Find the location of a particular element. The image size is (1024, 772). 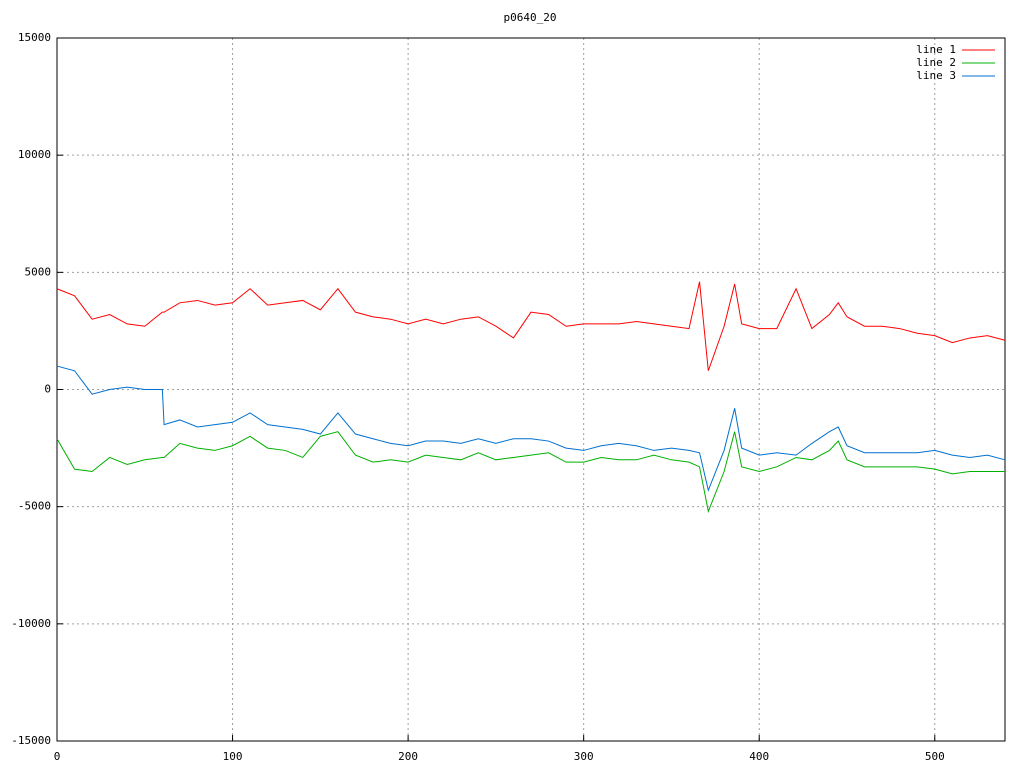

x-tick-label: 300 is located at coordinates (584, 756).